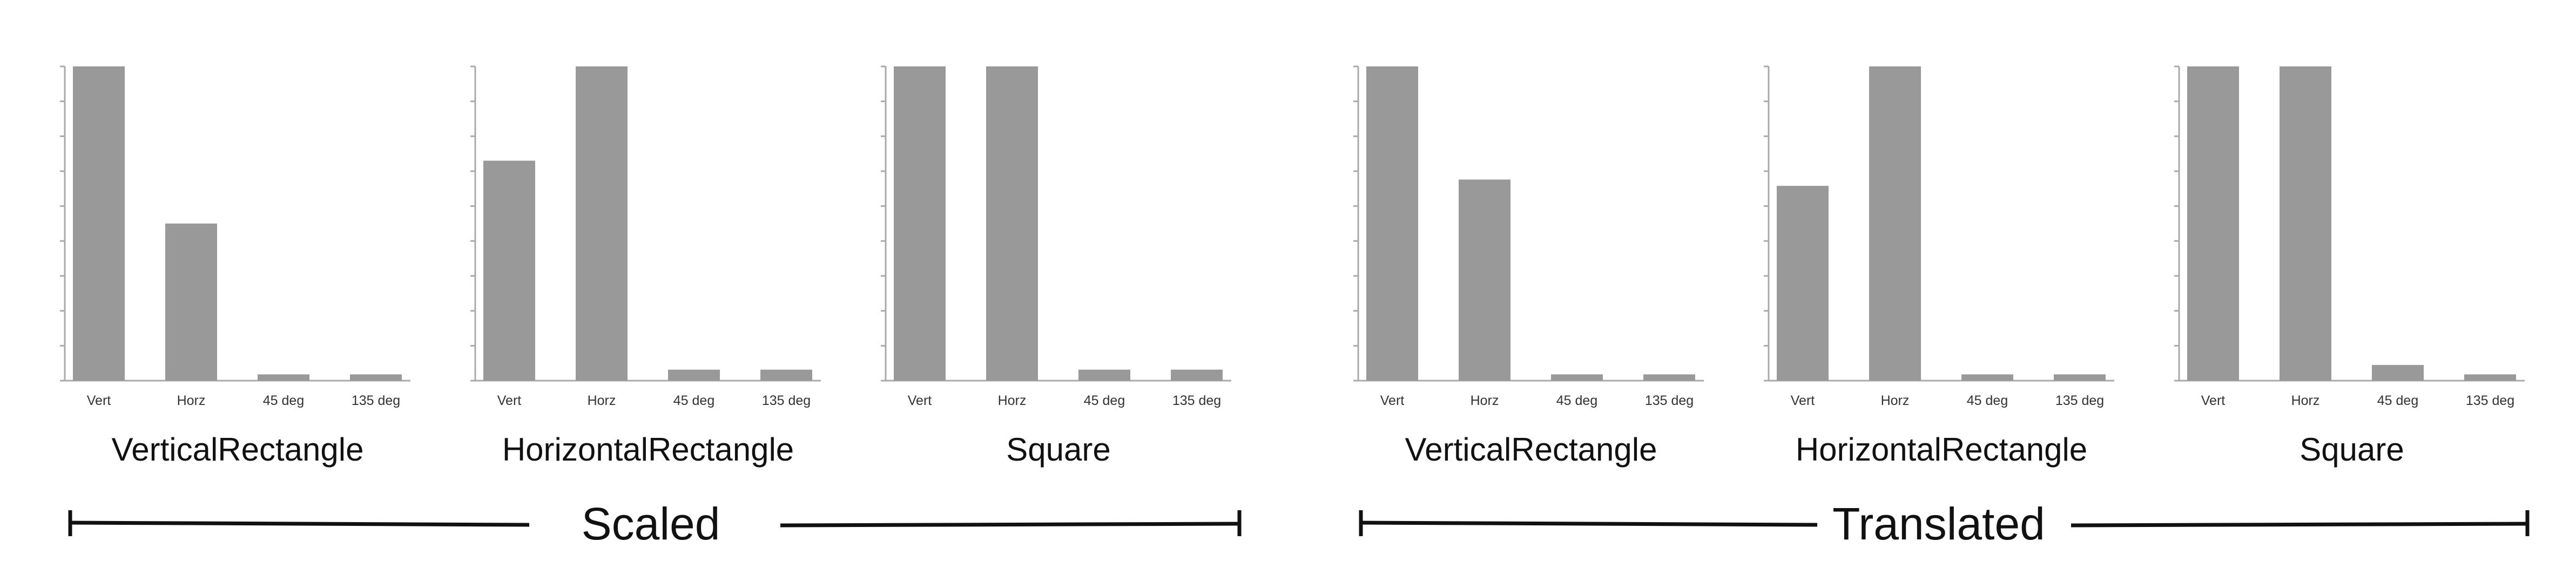  What do you see at coordinates (650, 523) in the screenshot?
I see `group-label-scaled: Scaled` at bounding box center [650, 523].